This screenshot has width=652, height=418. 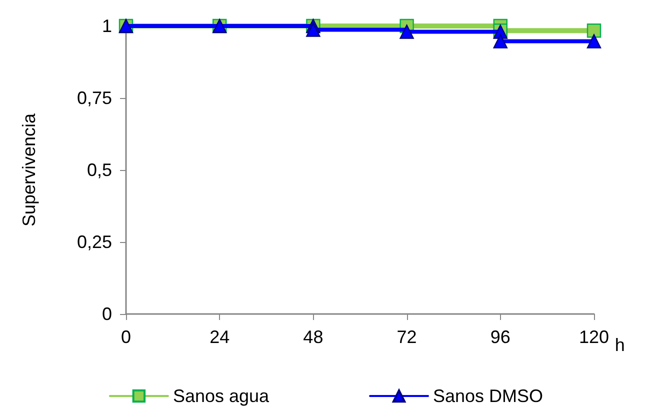 What do you see at coordinates (594, 337) in the screenshot?
I see `x-tick-label: 120` at bounding box center [594, 337].